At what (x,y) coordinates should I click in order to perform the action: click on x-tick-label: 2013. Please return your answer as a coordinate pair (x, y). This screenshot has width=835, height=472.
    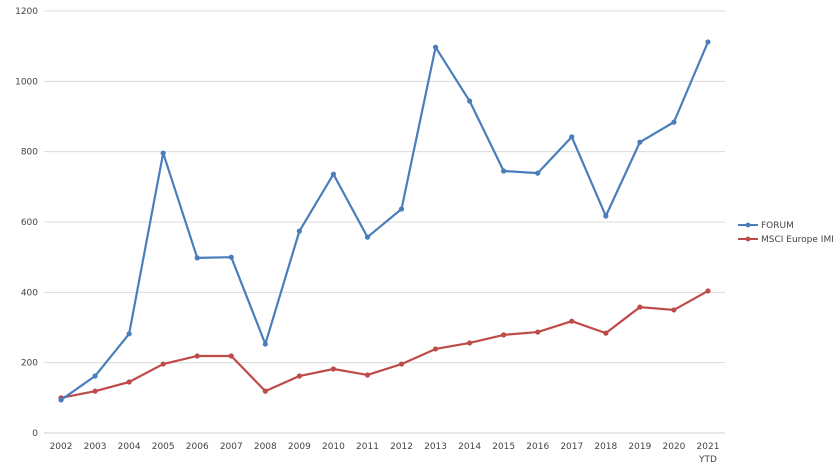
    Looking at the image, I should click on (435, 447).